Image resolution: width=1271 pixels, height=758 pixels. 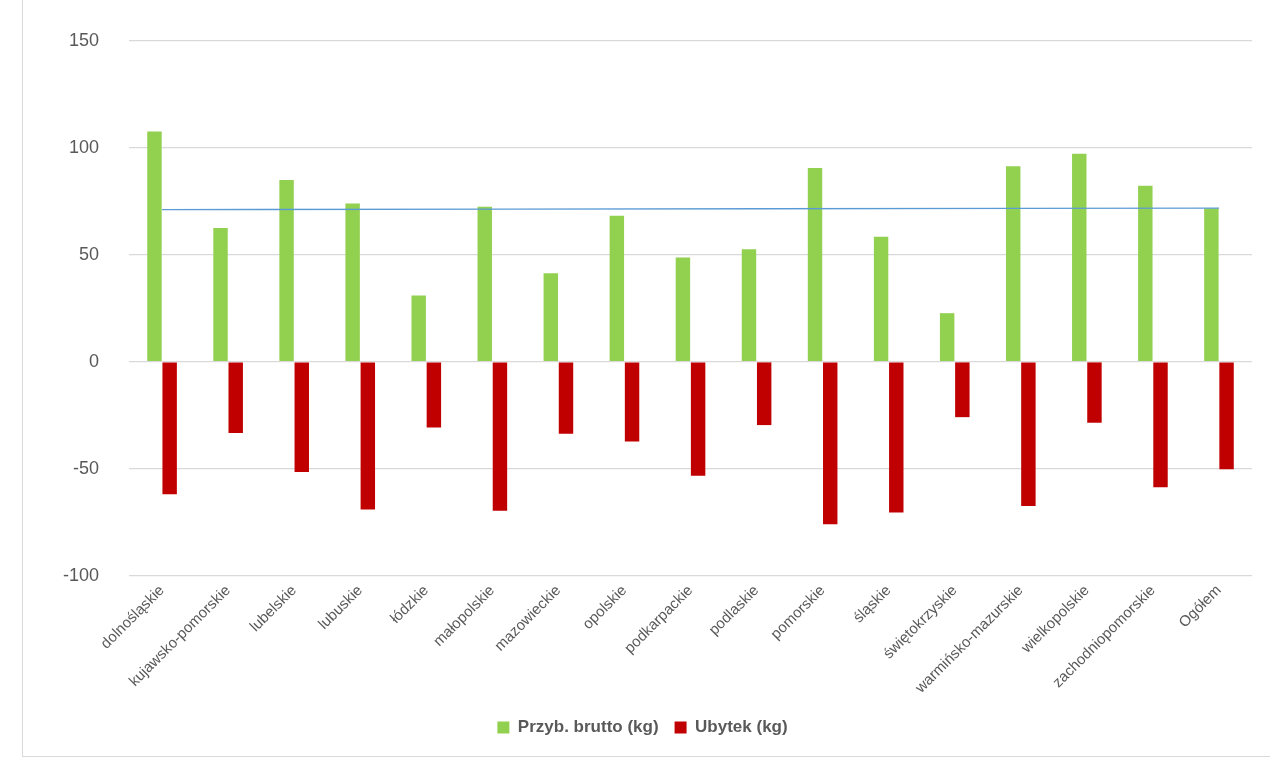 I want to click on y-tick-label: -50, so click(x=86, y=467).